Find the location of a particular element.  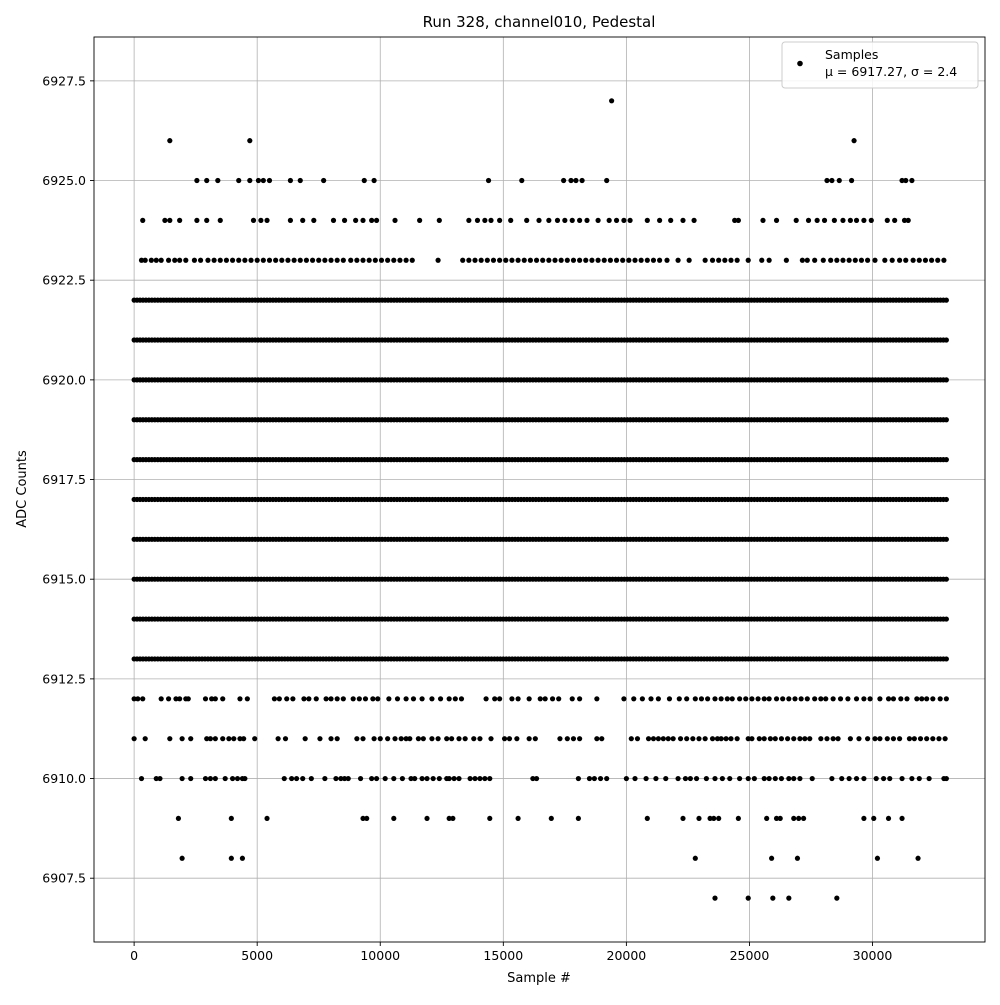

y-tick-label: 6927.5 is located at coordinates (64, 80).